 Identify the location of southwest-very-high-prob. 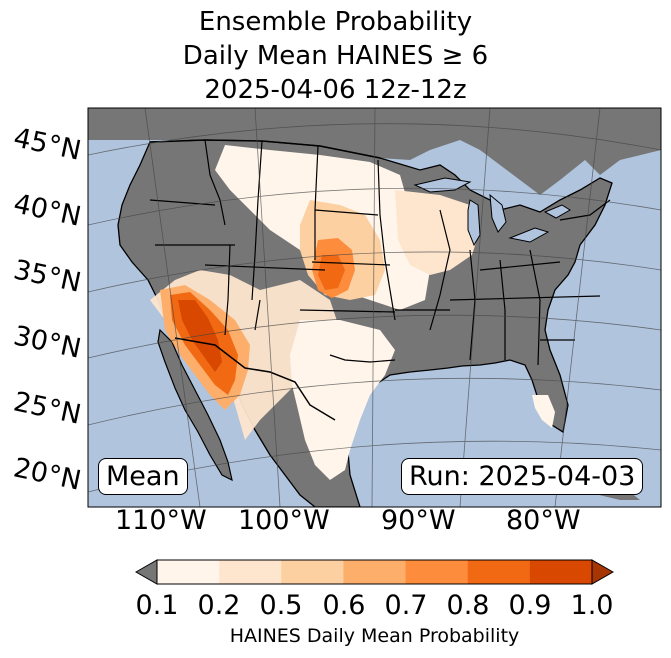
(200, 336).